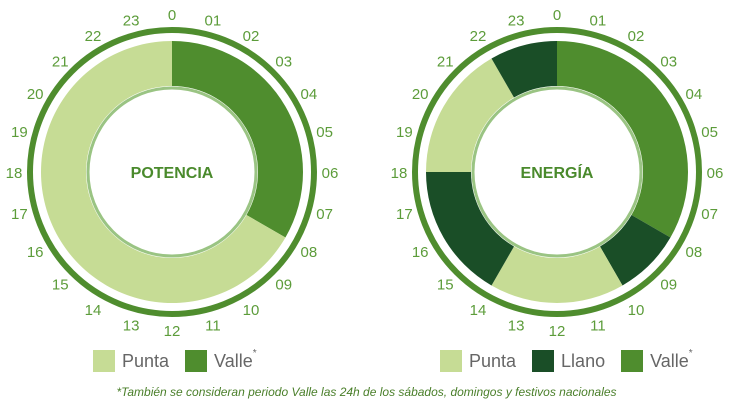  Describe the element at coordinates (420, 252) in the screenshot. I see `energia-hour-label-16: 16` at that location.